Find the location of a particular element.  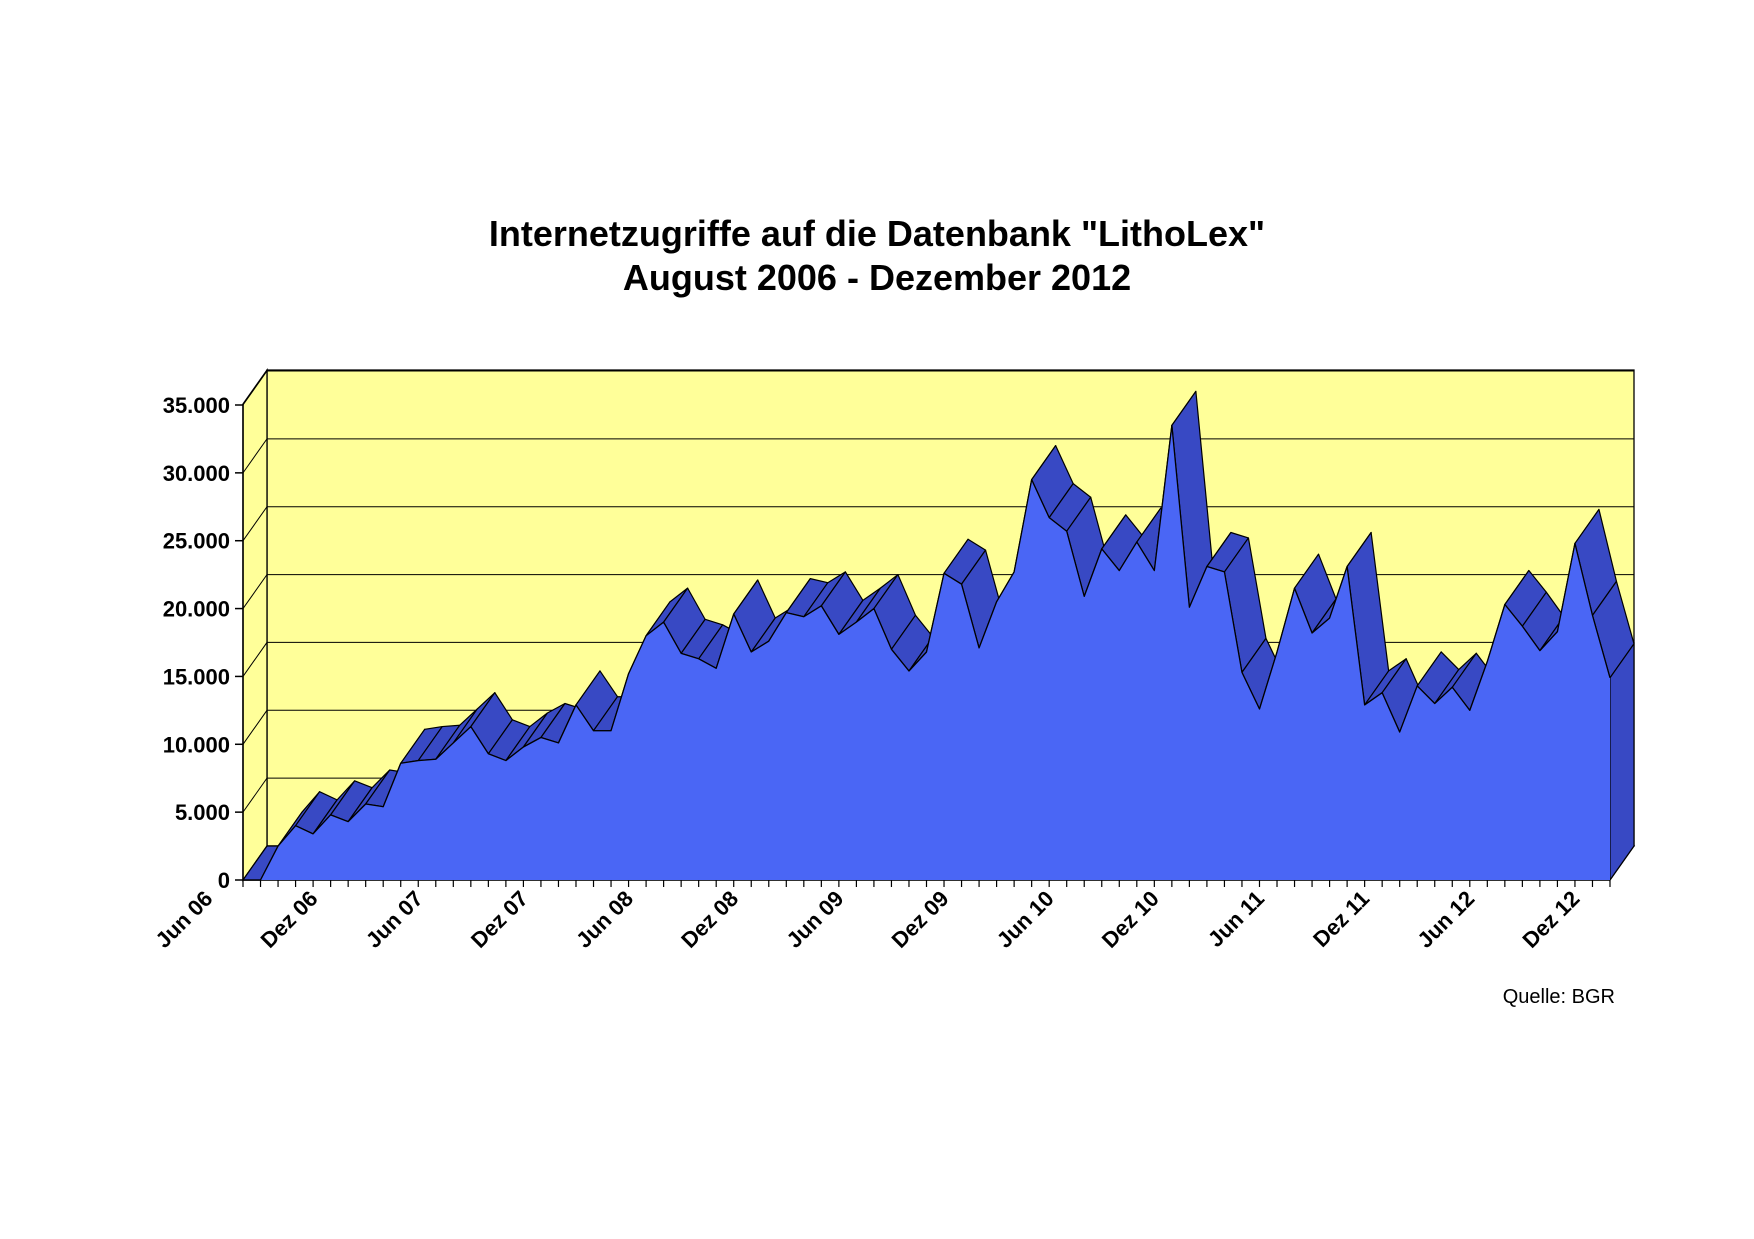

x-tick-label: Dez 10 is located at coordinates (1130, 919).